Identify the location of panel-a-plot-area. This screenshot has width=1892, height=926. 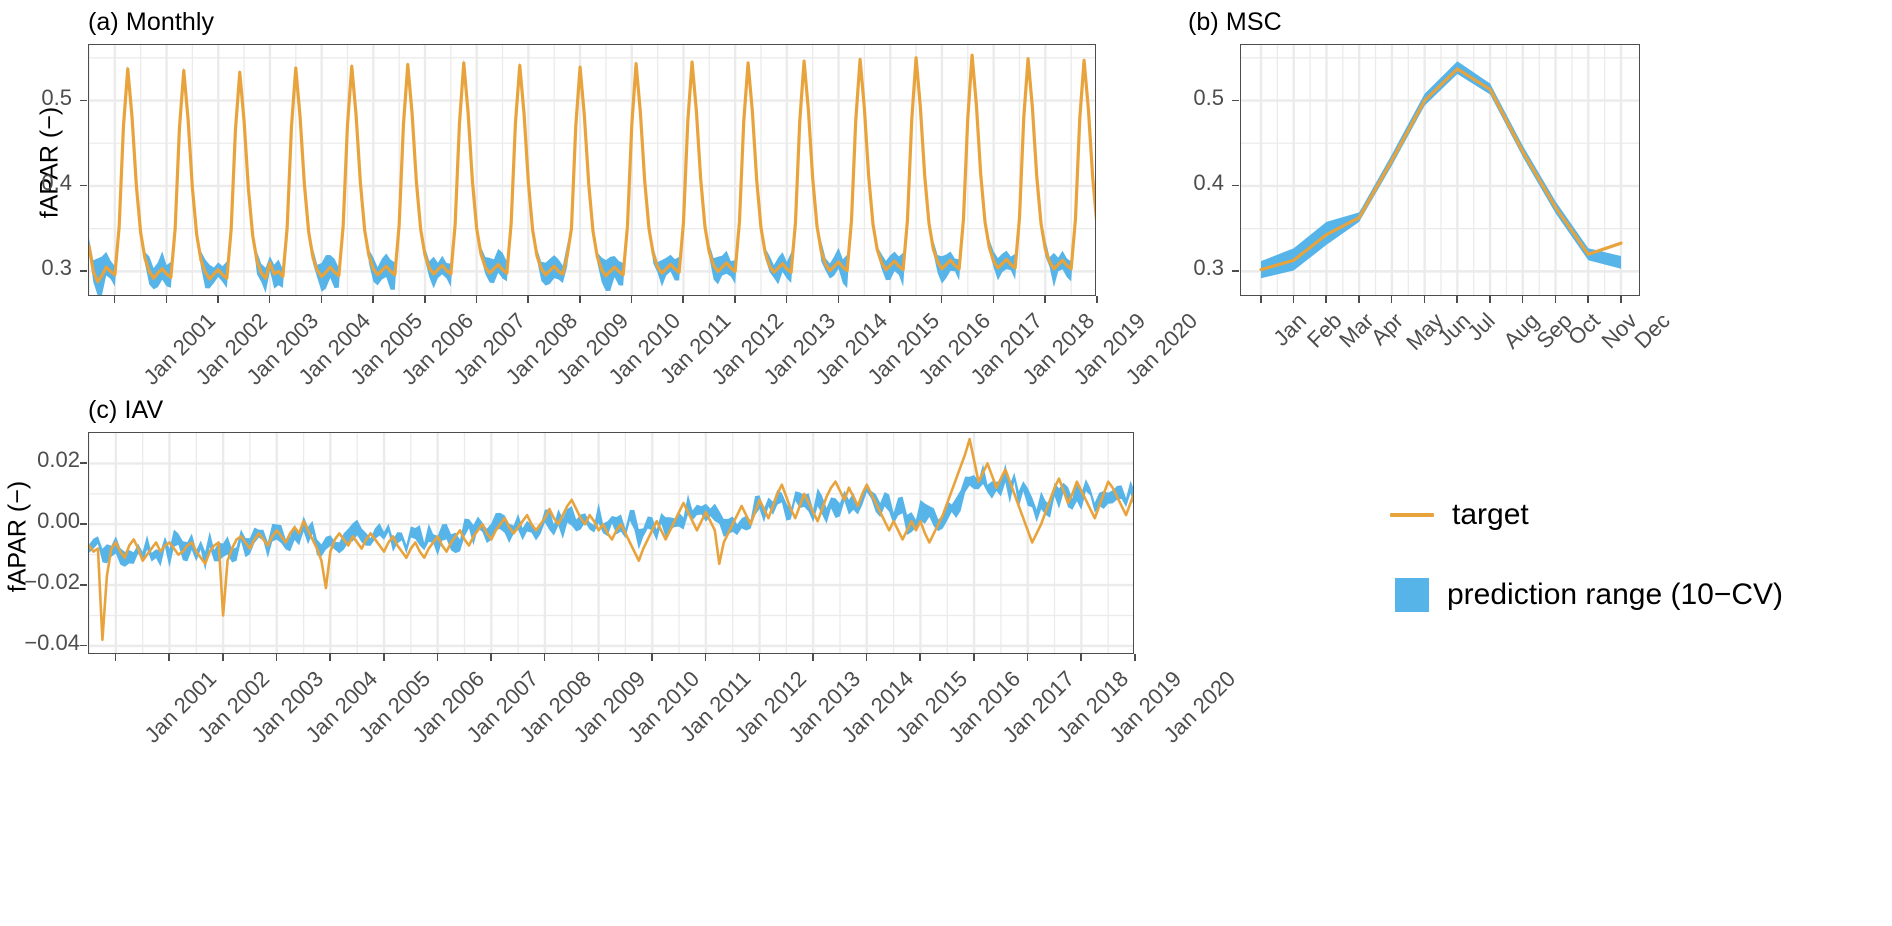
(592, 170).